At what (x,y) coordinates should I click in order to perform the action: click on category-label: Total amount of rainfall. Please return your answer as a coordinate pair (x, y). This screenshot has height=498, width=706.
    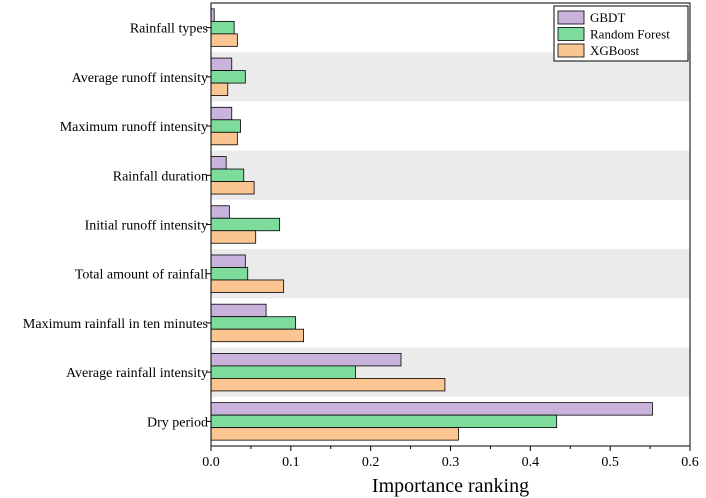
    Looking at the image, I should click on (141, 275).